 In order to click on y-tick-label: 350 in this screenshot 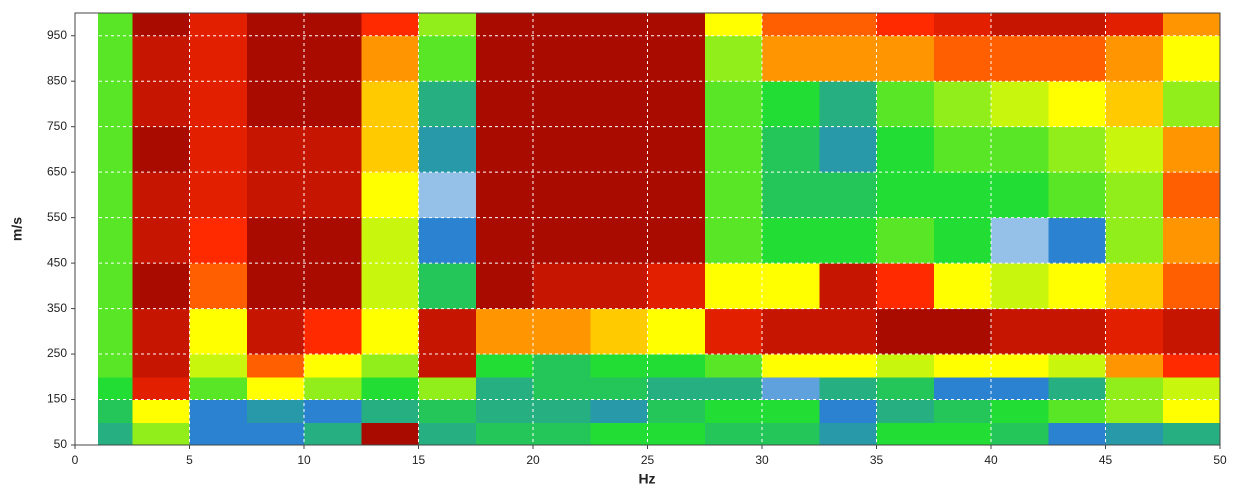, I will do `click(57, 308)`.